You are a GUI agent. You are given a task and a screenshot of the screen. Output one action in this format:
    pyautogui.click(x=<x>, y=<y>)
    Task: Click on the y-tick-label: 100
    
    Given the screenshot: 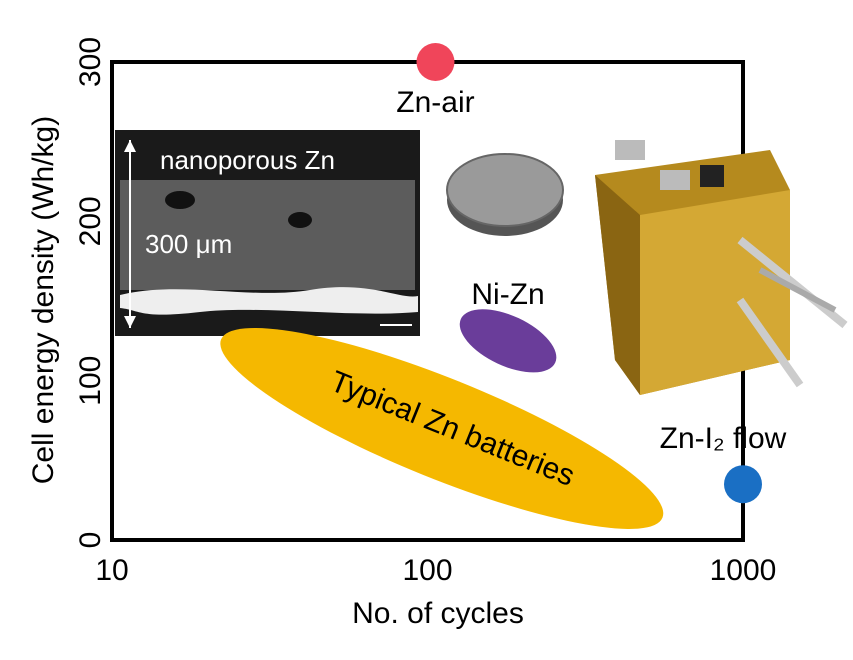 What is the action you would take?
    pyautogui.click(x=90, y=381)
    